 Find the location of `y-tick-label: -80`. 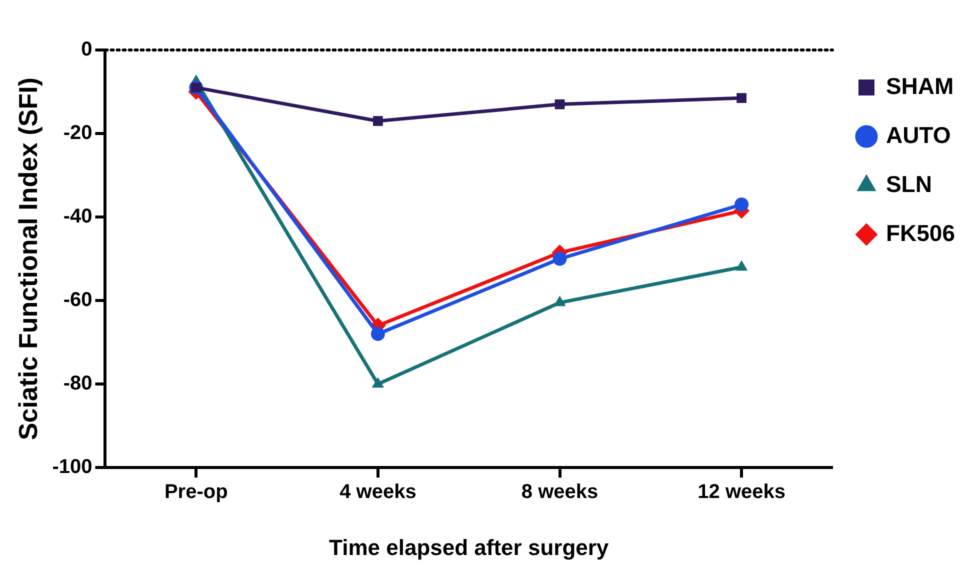

y-tick-label: -80 is located at coordinates (77, 383).